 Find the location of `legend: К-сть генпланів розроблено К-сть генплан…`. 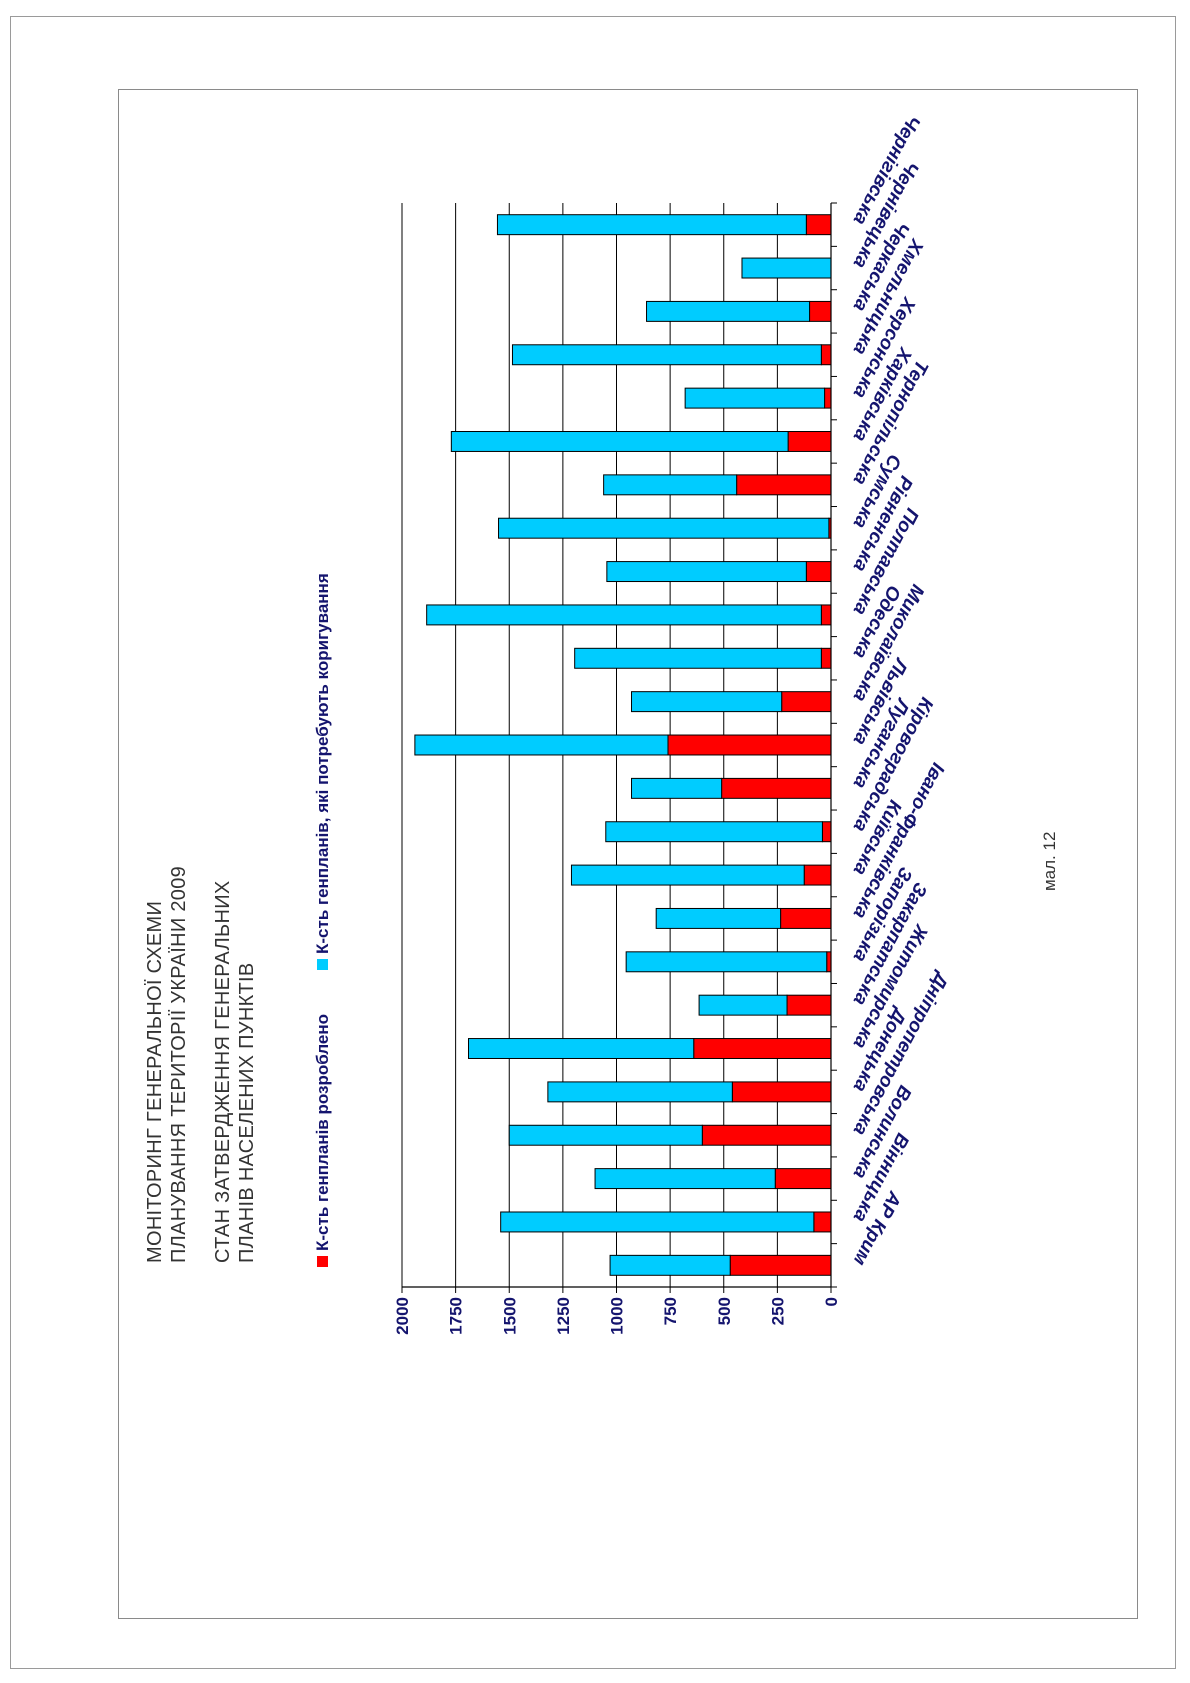

legend: К-сть генпланів розроблено К-сть генплан… is located at coordinates (322, 920).